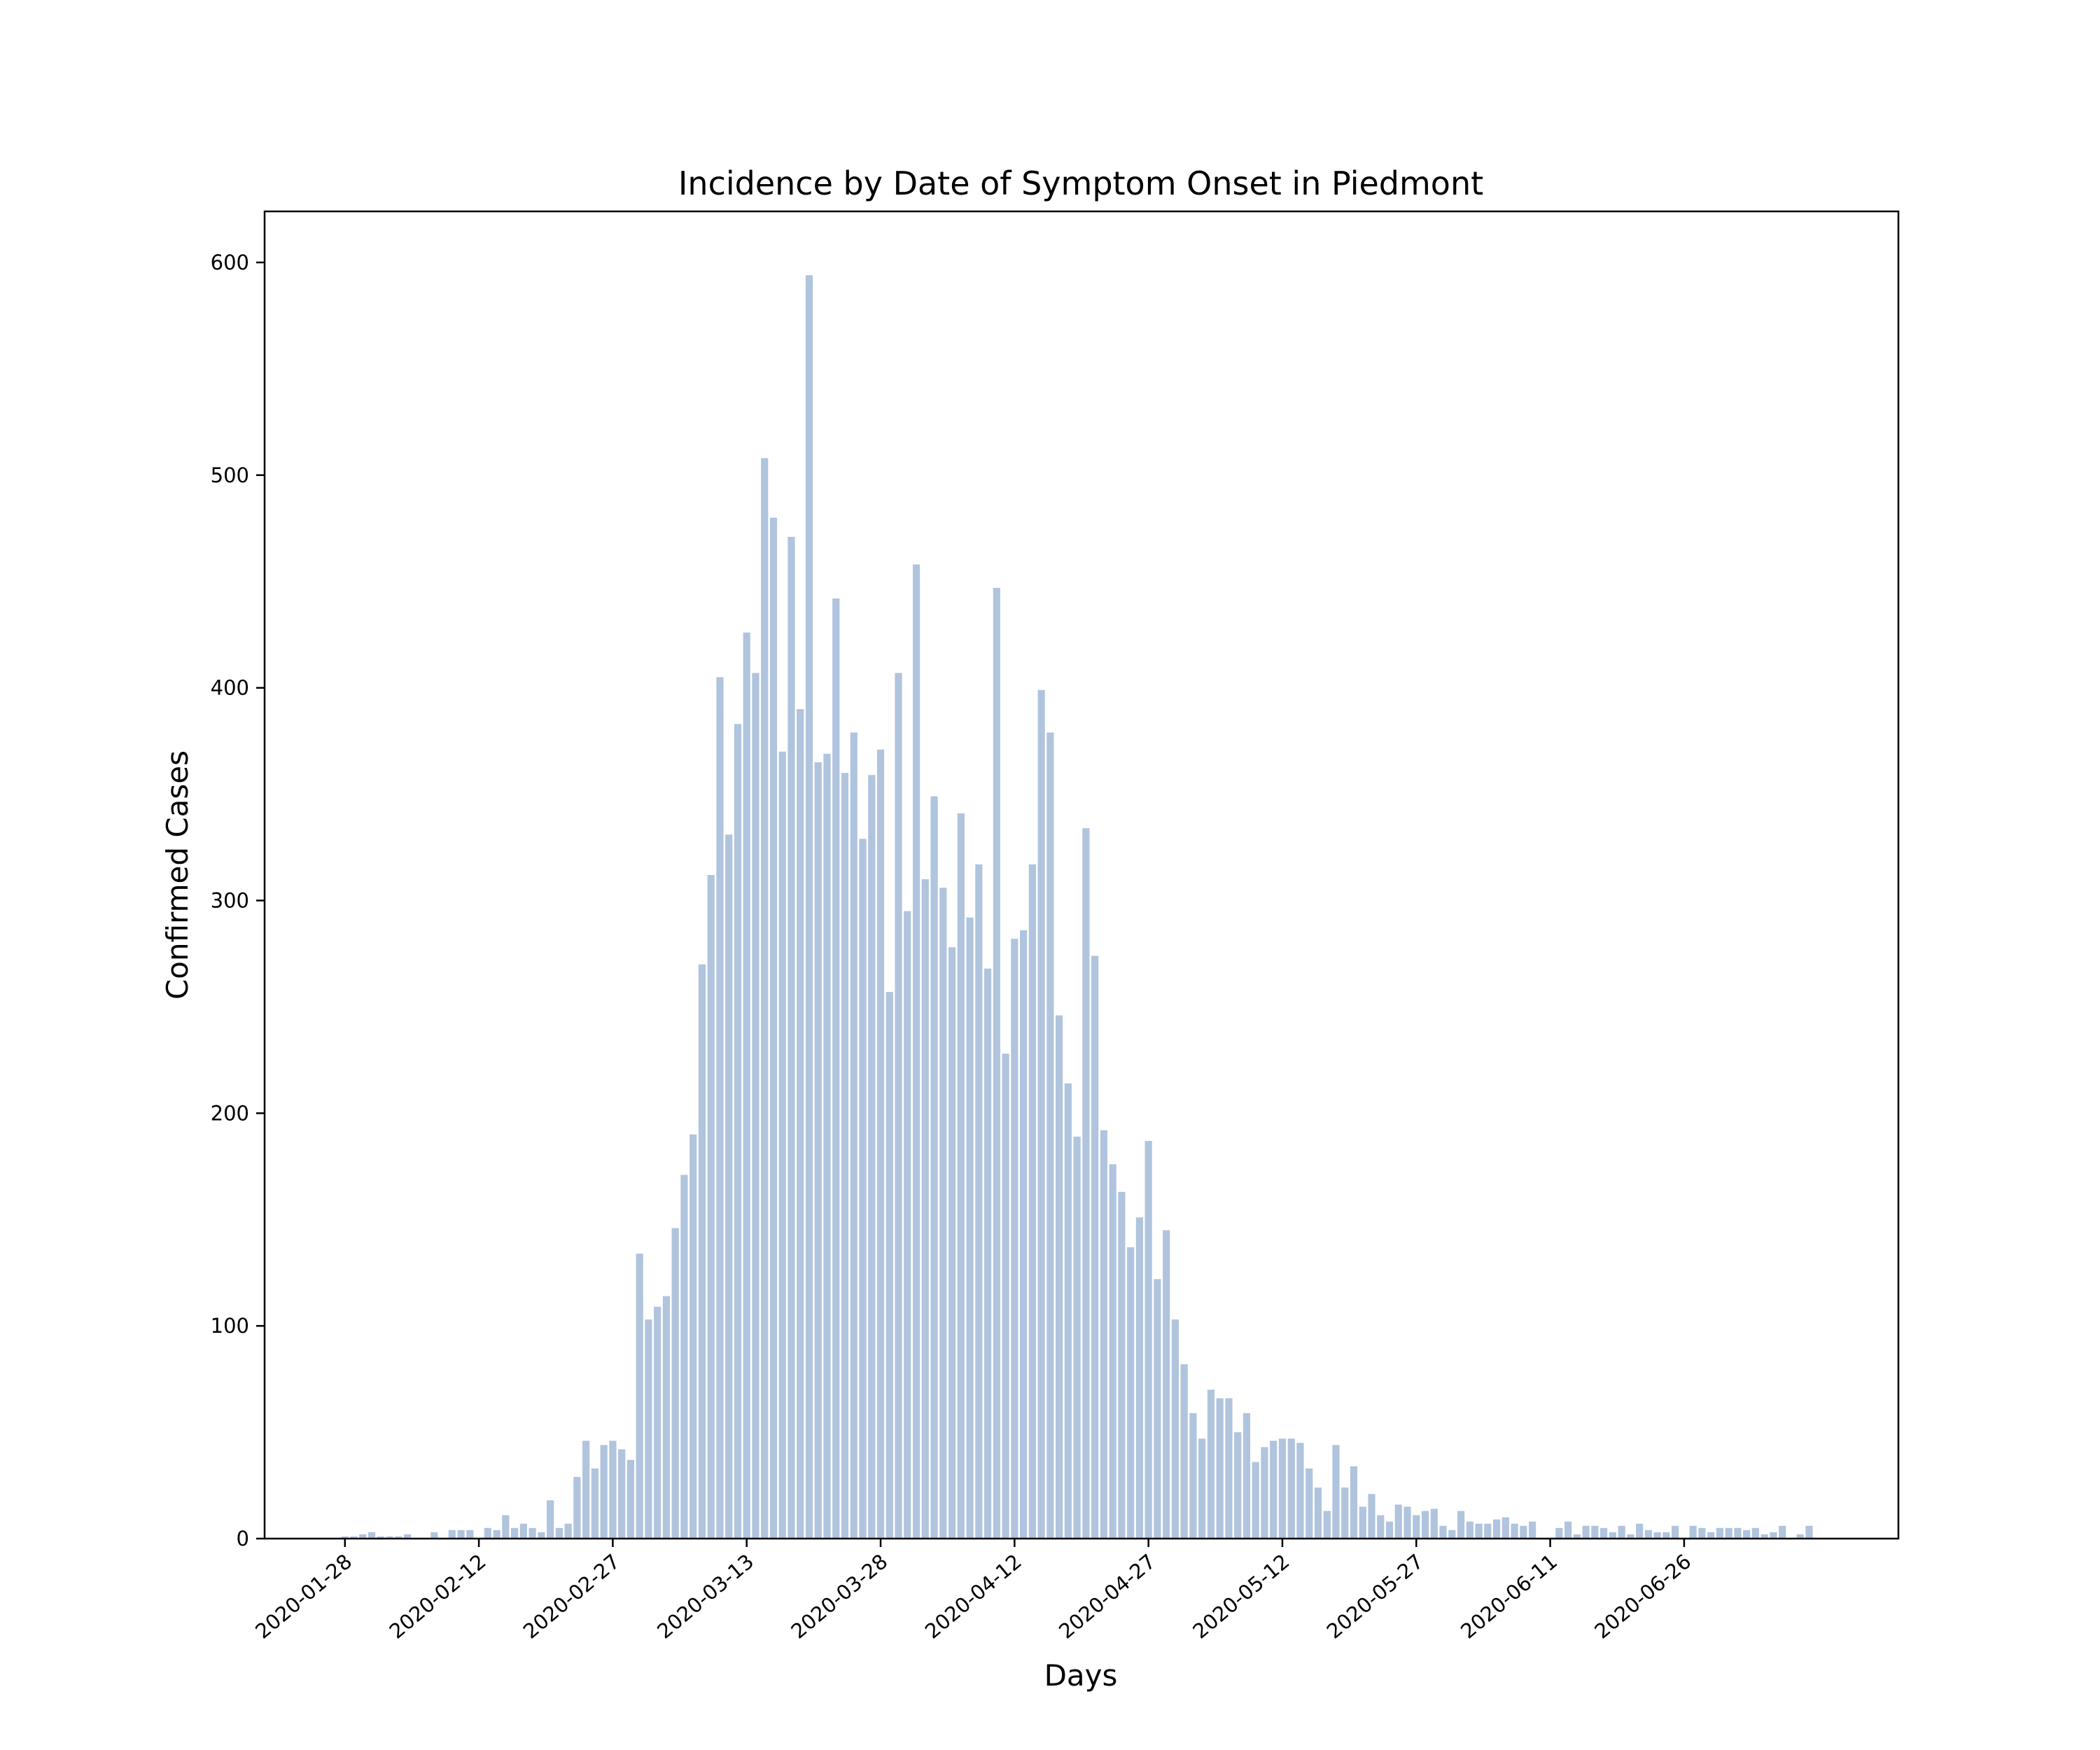  What do you see at coordinates (238, 900) in the screenshot?
I see `y-axis: 0 100 200 300 400 500 600` at bounding box center [238, 900].